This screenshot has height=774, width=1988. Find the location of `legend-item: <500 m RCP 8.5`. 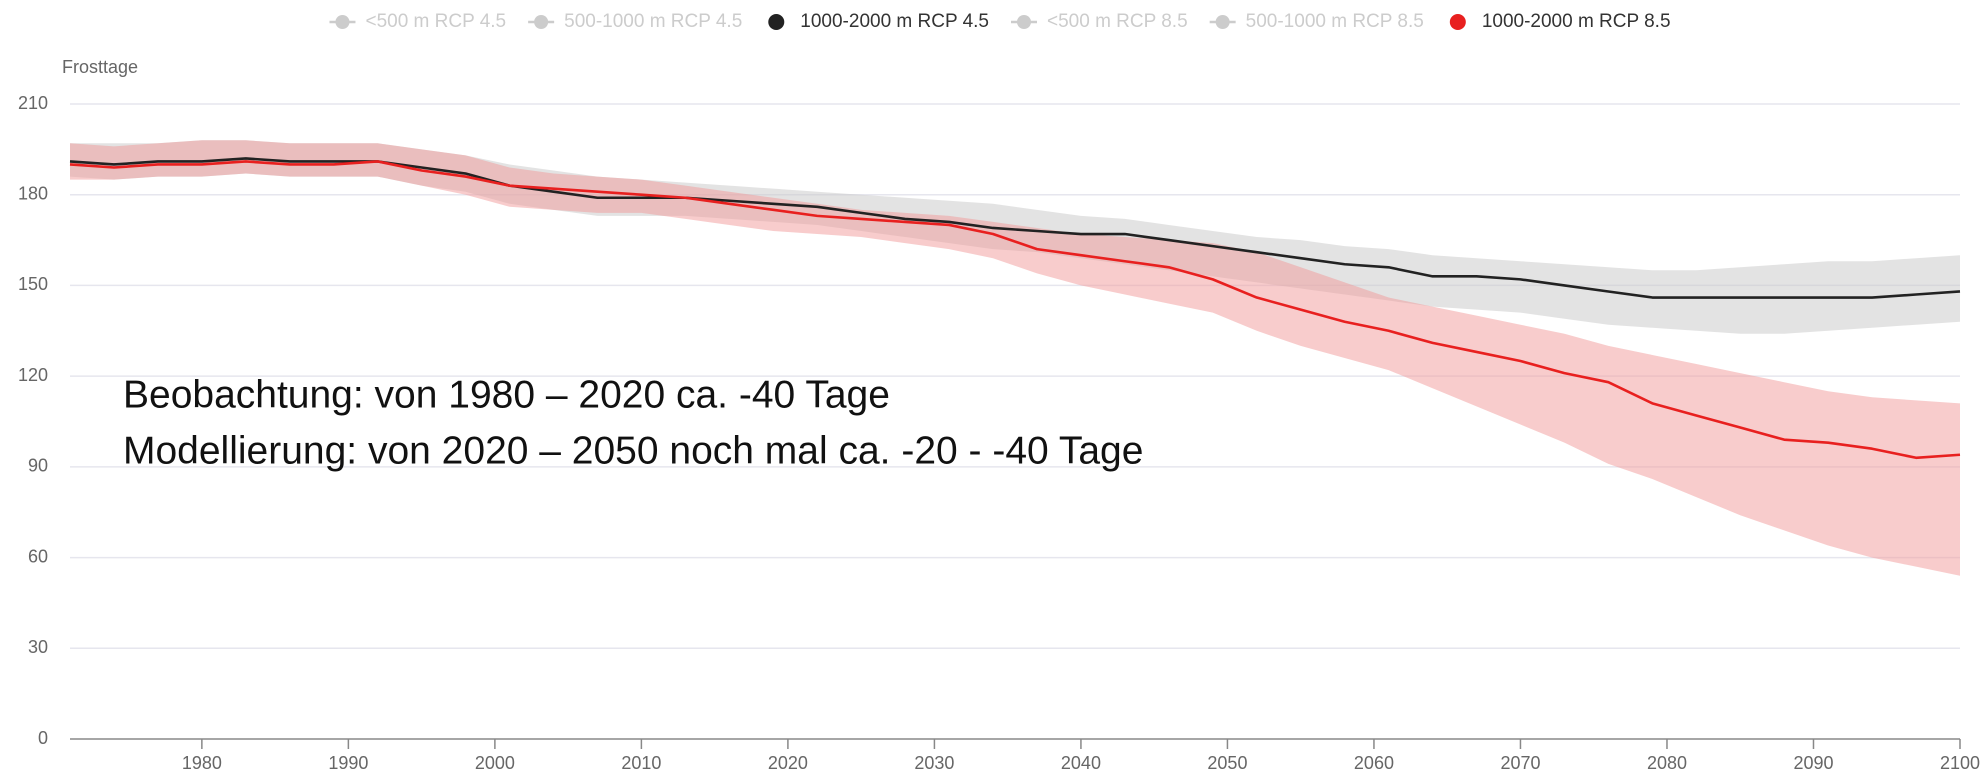

legend-item: <500 m RCP 8.5 is located at coordinates (1099, 21).